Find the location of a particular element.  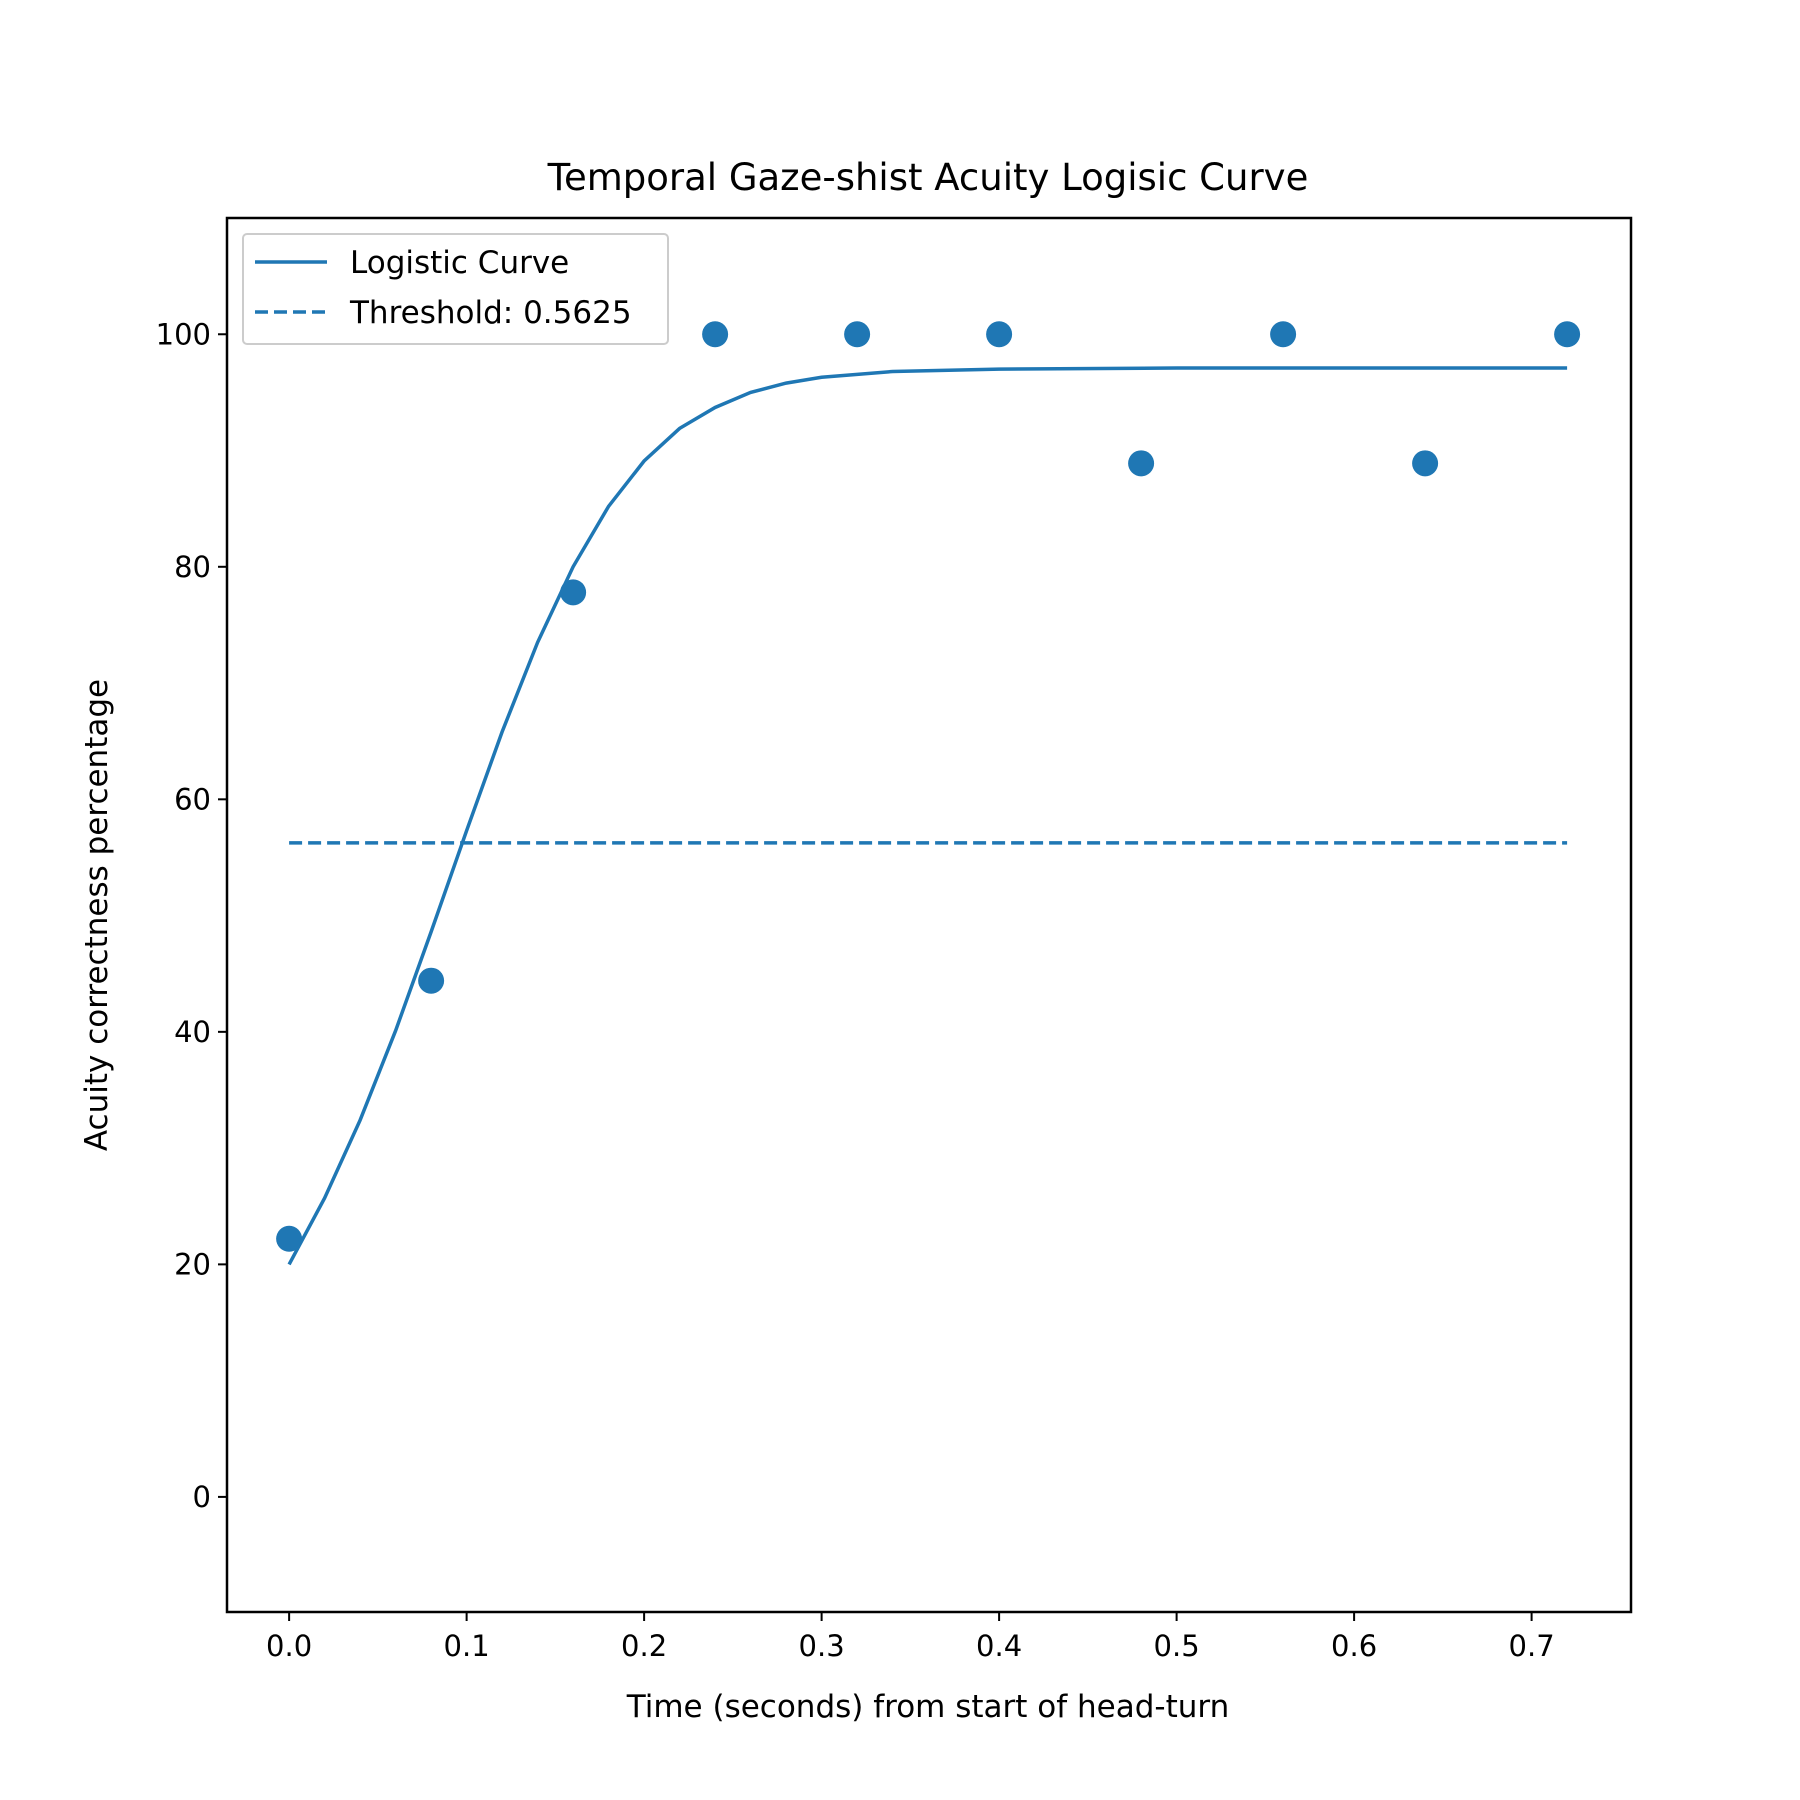

legend: Logistic Curve Threshold: 0.5625 is located at coordinates (455, 289).